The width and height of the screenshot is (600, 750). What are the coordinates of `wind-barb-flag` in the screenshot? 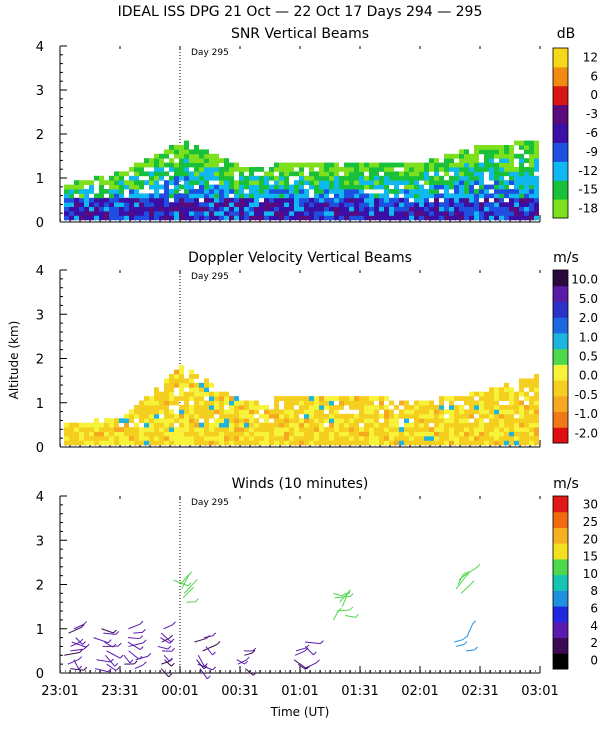 It's located at (205, 667).